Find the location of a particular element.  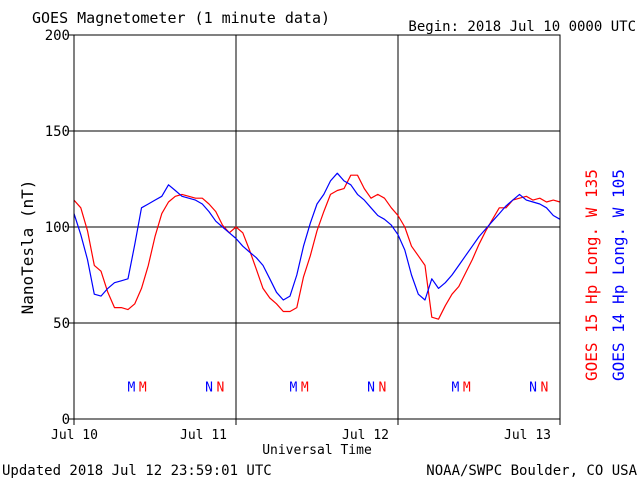

y-tick-label: 0 is located at coordinates (66, 420).